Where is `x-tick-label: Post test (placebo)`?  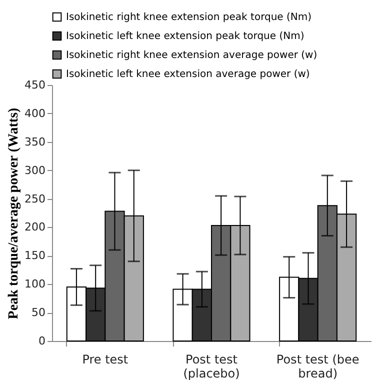 x-tick-label: Post test (placebo) is located at coordinates (211, 366).